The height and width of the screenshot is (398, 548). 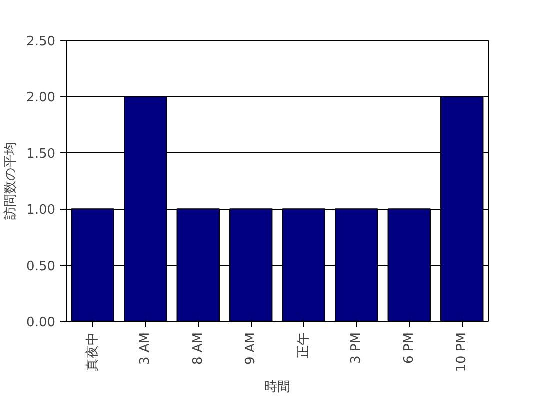 What do you see at coordinates (92, 352) in the screenshot?
I see `x-tick-label: 真夜中` at bounding box center [92, 352].